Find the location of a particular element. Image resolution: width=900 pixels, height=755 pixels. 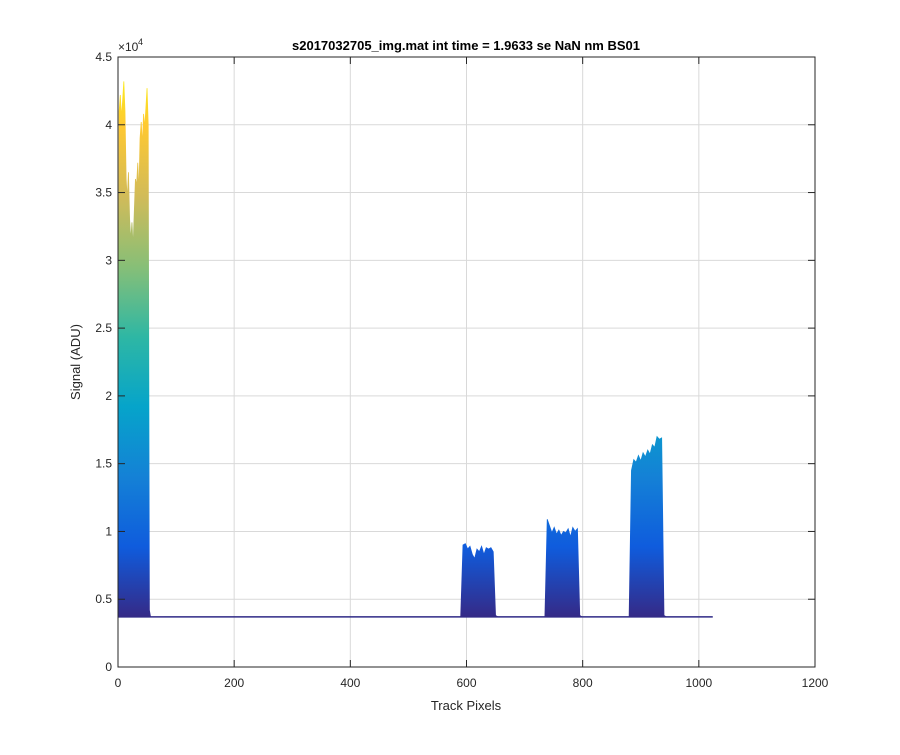

y-tick-label: 3 is located at coordinates (108, 260).